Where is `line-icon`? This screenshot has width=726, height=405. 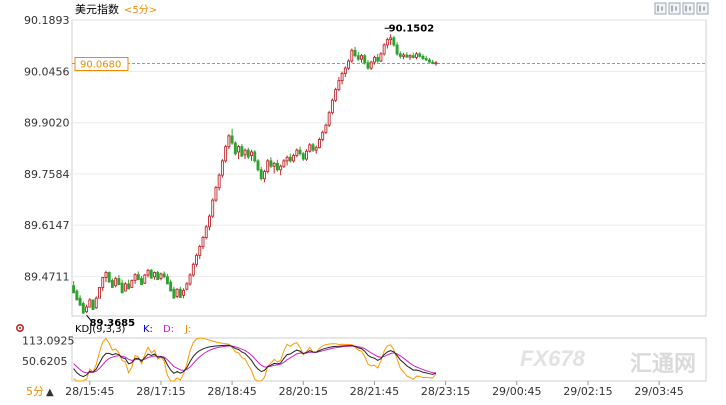 line-icon is located at coordinates (674, 8).